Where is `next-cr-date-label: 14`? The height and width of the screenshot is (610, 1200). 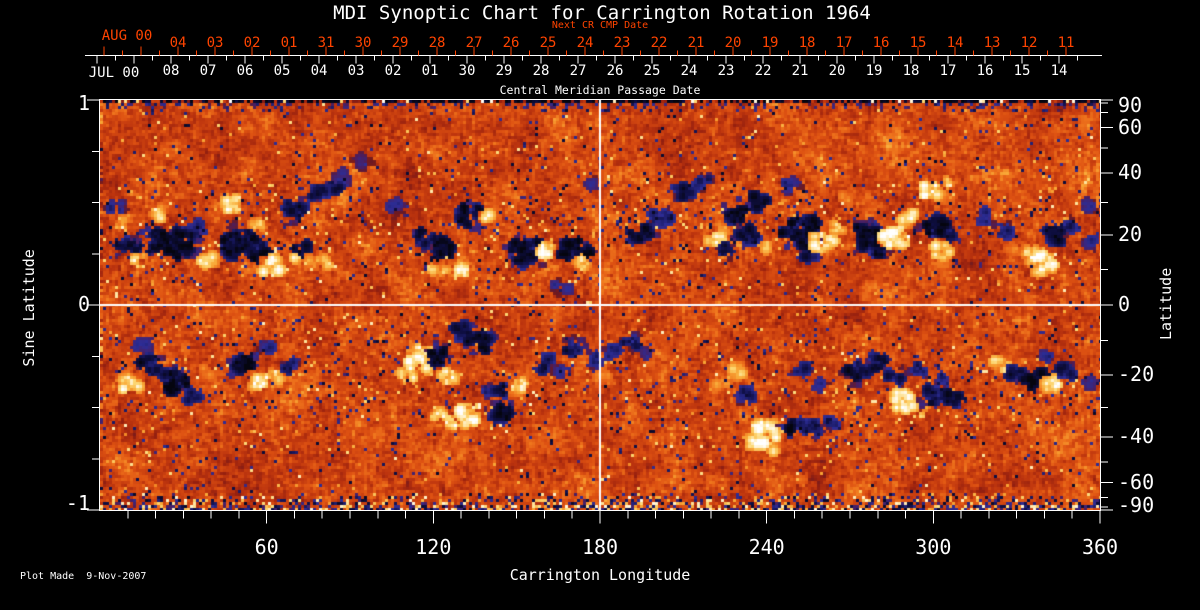 next-cr-date-label: 14 is located at coordinates (955, 43).